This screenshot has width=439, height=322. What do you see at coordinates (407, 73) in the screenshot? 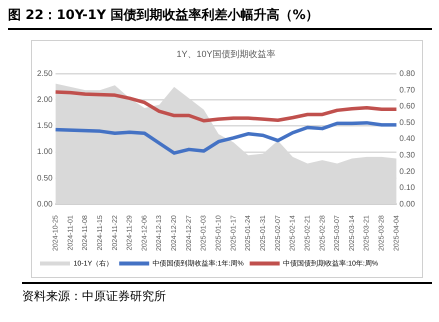
I see `y2-tick-label: 0.80` at bounding box center [407, 73].